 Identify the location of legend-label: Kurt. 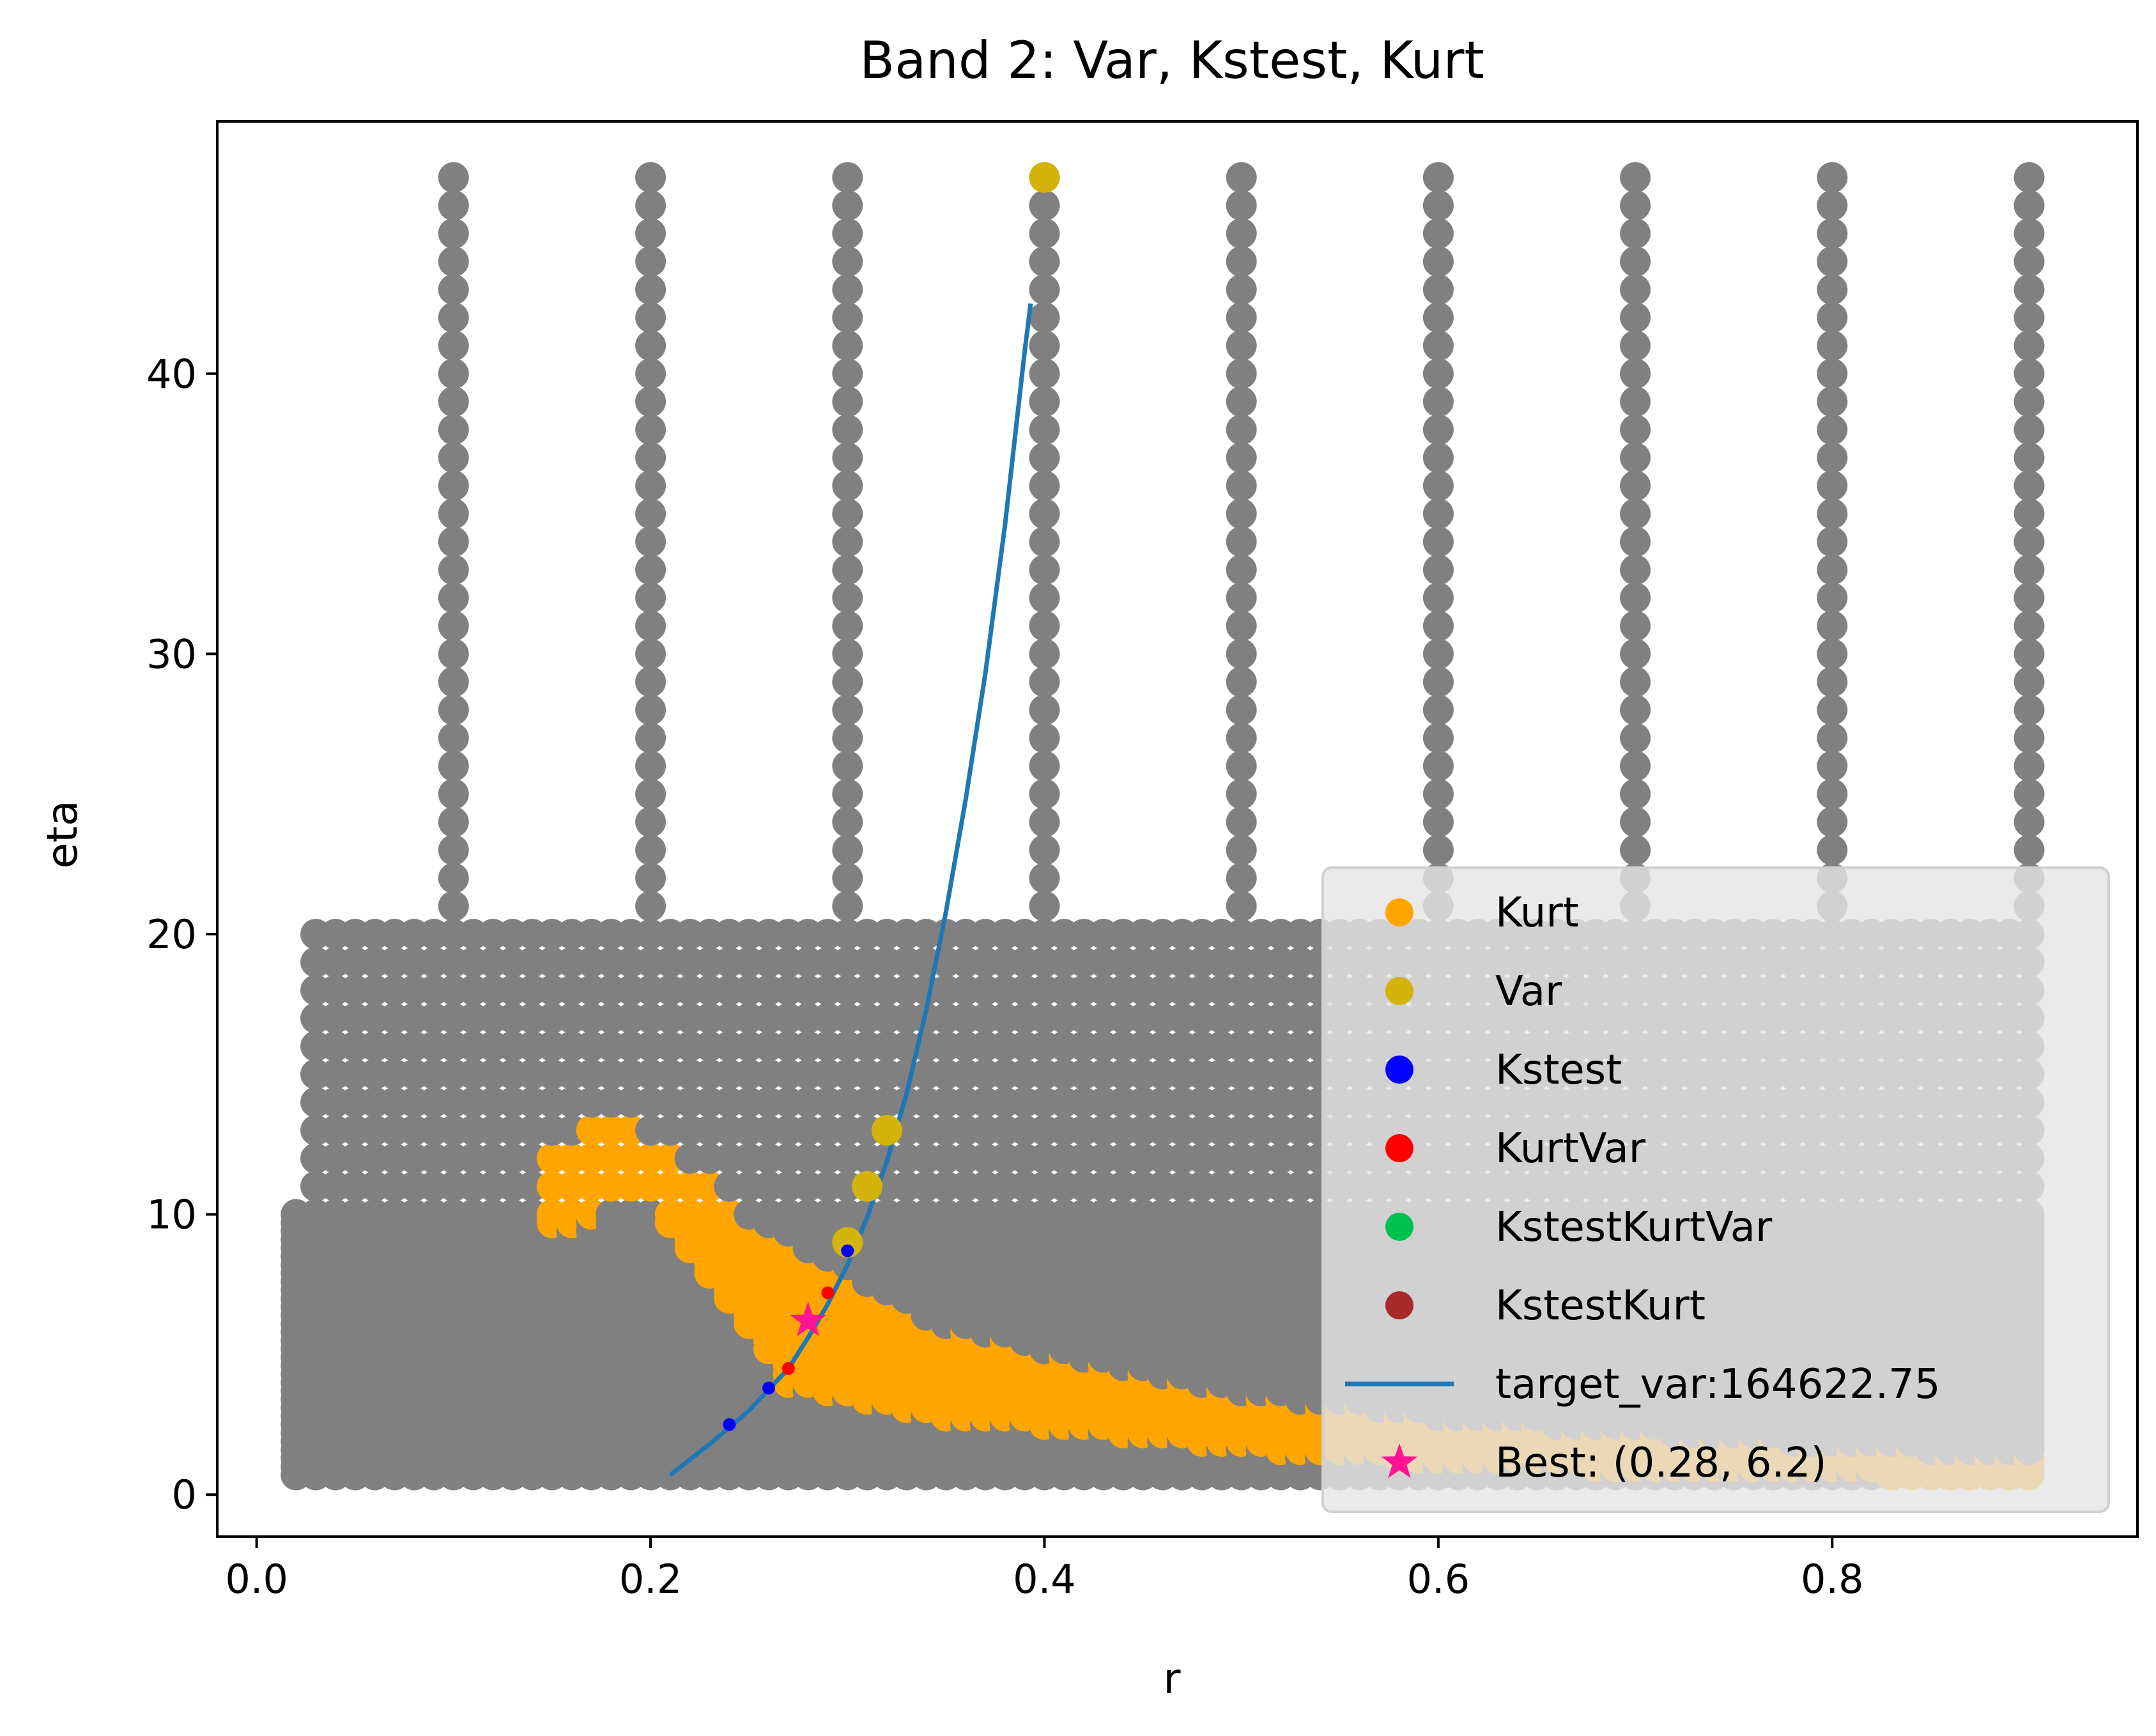
(1537, 913).